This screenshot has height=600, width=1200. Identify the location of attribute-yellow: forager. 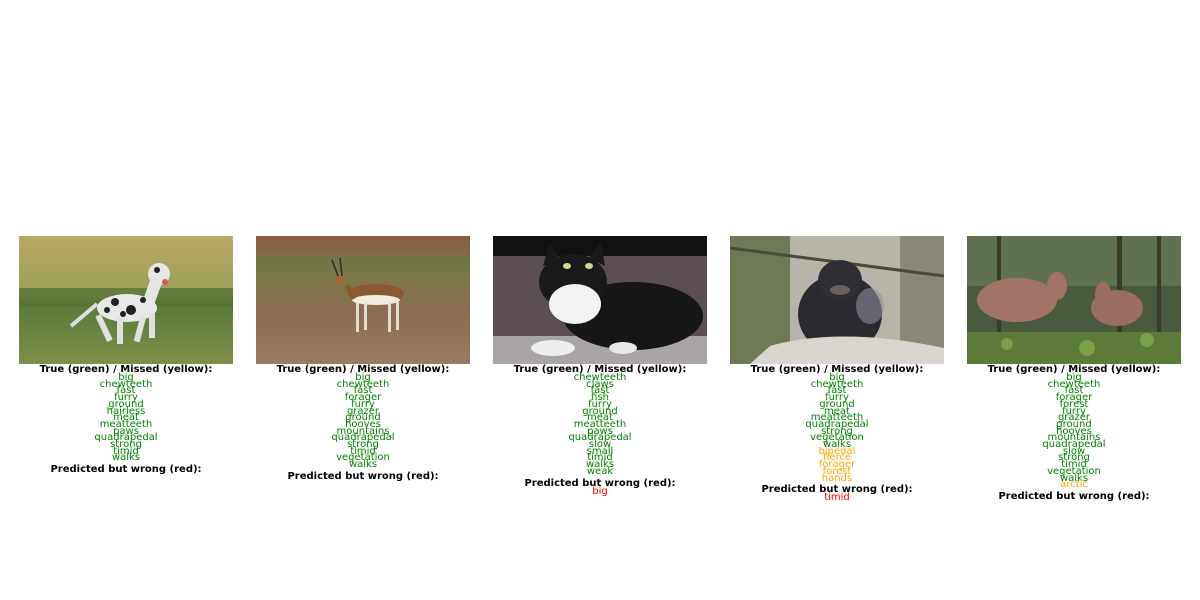
(837, 465).